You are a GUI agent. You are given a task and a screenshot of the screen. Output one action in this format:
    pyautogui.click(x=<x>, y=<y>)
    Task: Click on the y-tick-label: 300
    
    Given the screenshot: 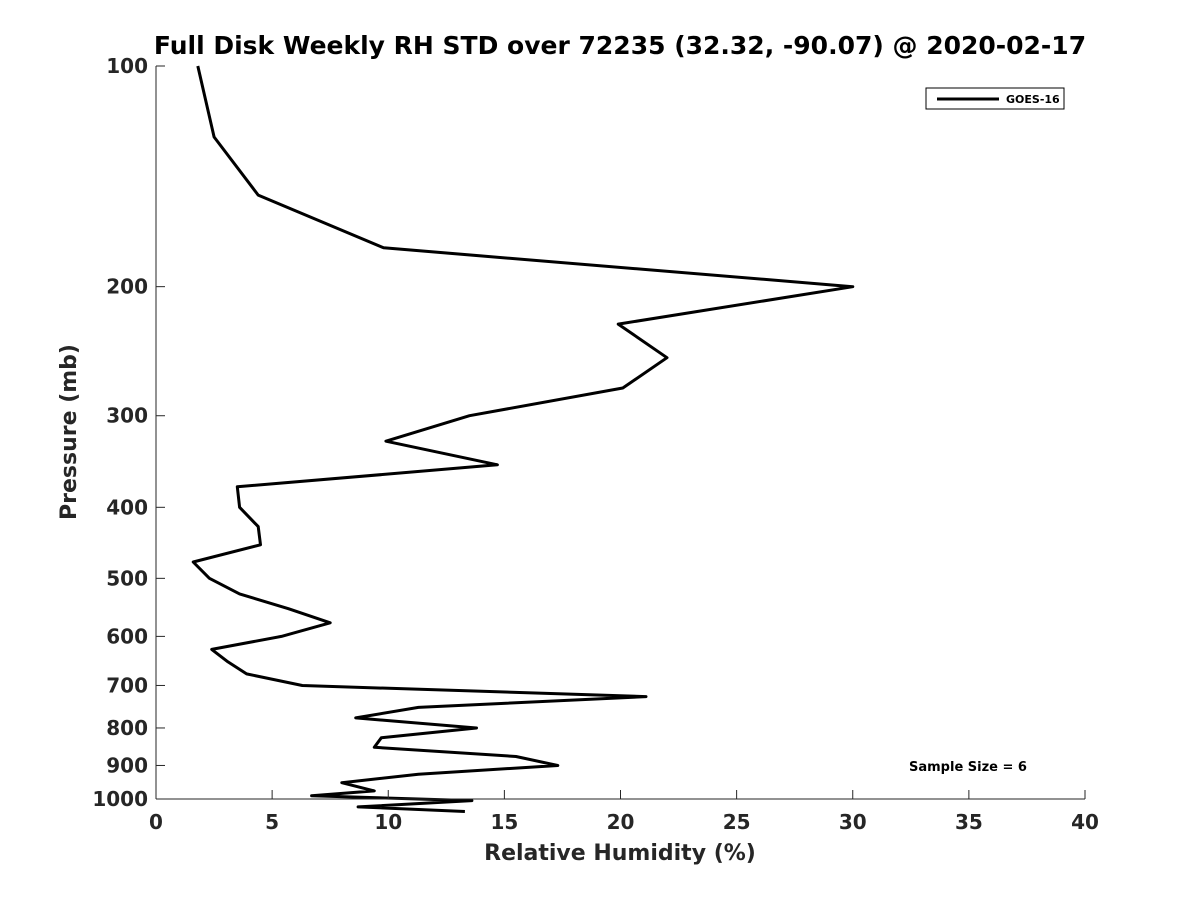 What is the action you would take?
    pyautogui.click(x=127, y=416)
    